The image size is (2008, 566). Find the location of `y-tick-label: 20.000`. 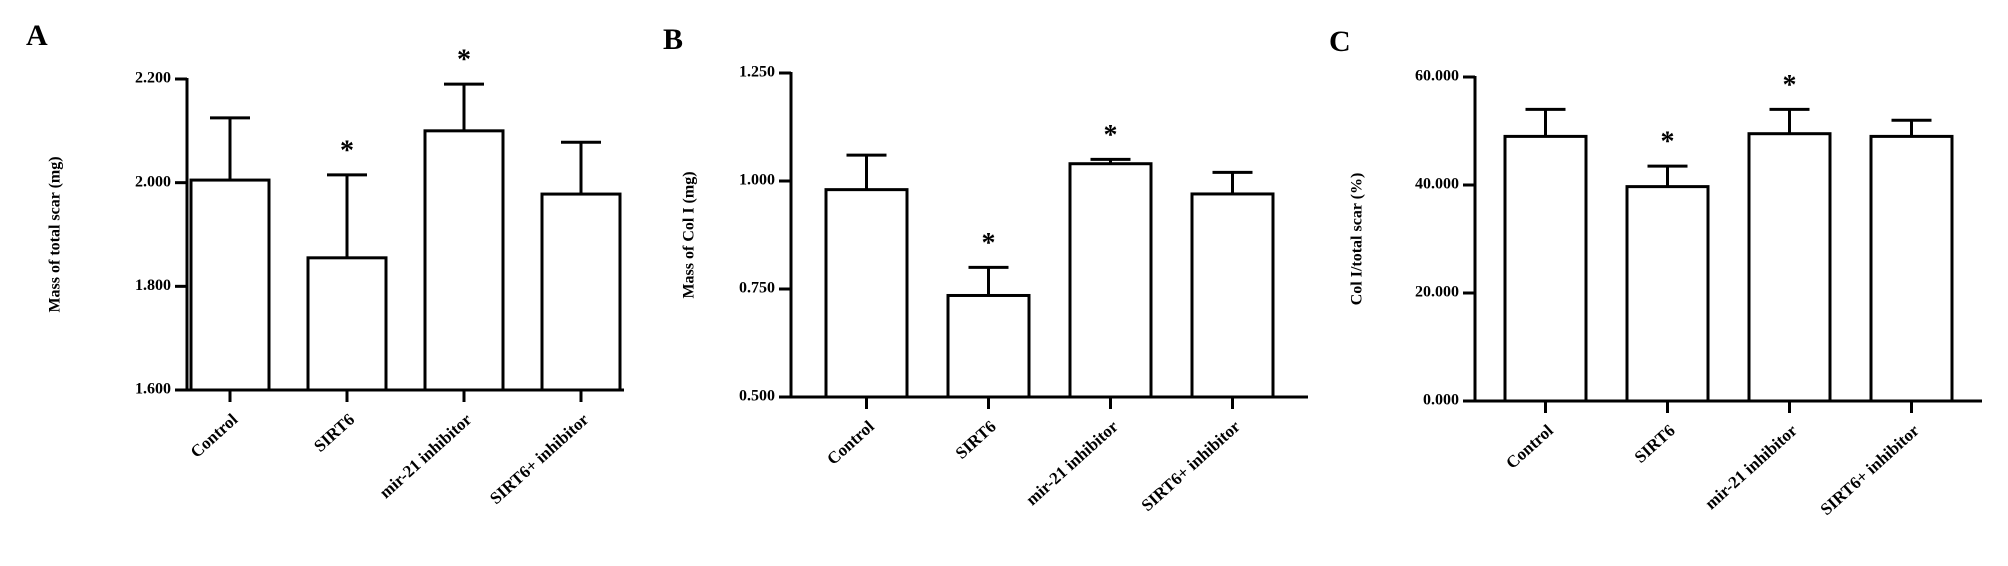

y-tick-label: 20.000 is located at coordinates (1437, 292).